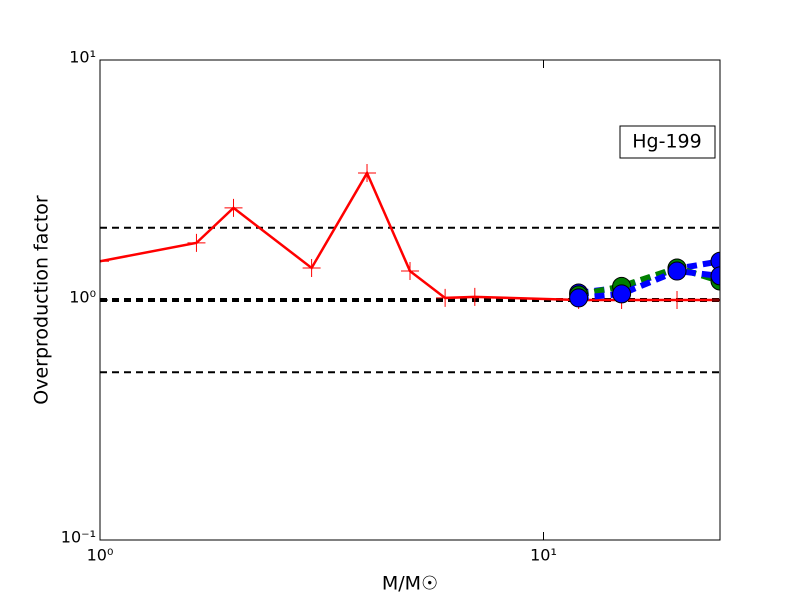 The width and height of the screenshot is (800, 600). What do you see at coordinates (100, 555) in the screenshot?
I see `x-tick-label: 10⁰` at bounding box center [100, 555].